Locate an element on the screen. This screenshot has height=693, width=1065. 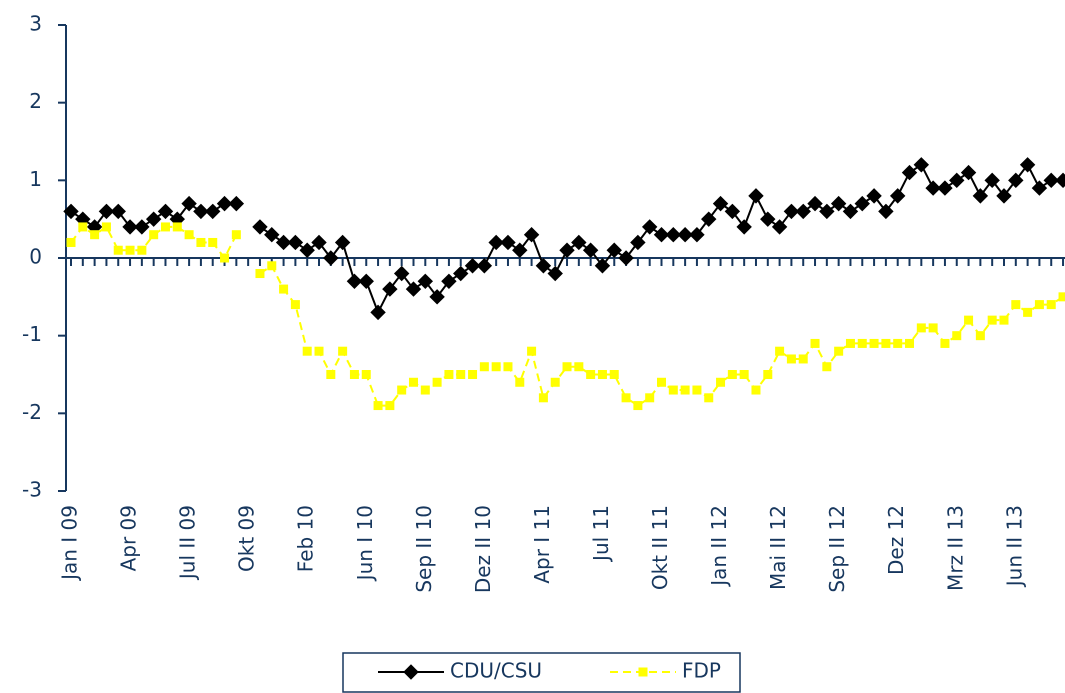
y-tick-label: 1 is located at coordinates (35, 179).